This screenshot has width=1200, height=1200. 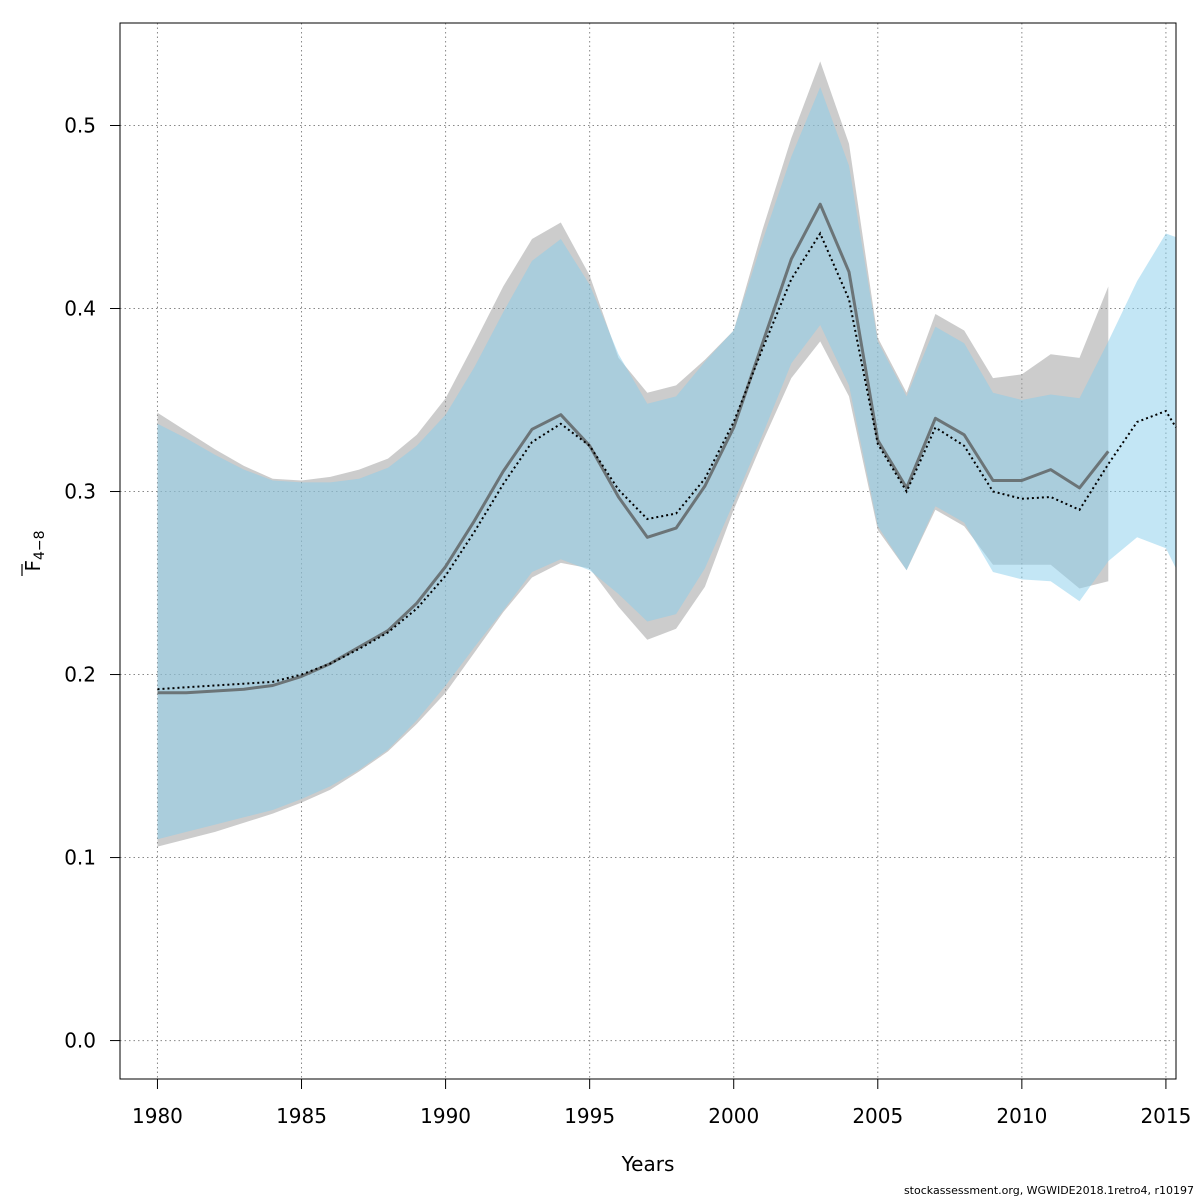 What do you see at coordinates (80, 125) in the screenshot?
I see `y-tick-label: 0.5` at bounding box center [80, 125].